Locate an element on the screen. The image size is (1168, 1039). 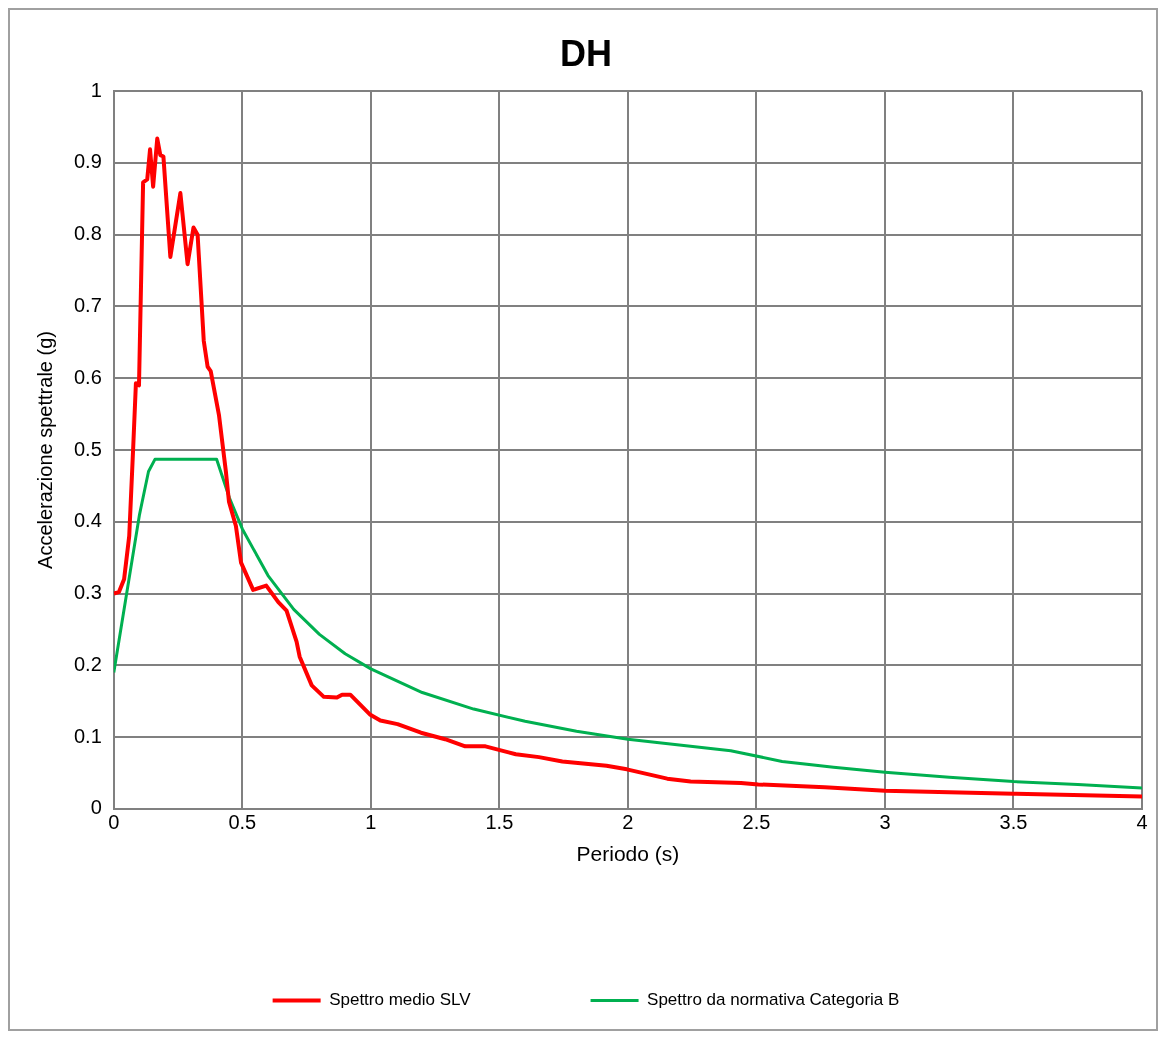
y-tick-label: 0.9 is located at coordinates (87, 161).